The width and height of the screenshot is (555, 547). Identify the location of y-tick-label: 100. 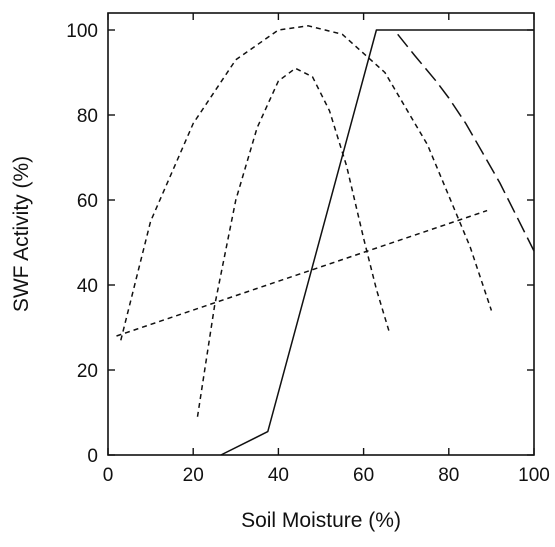
(82, 31).